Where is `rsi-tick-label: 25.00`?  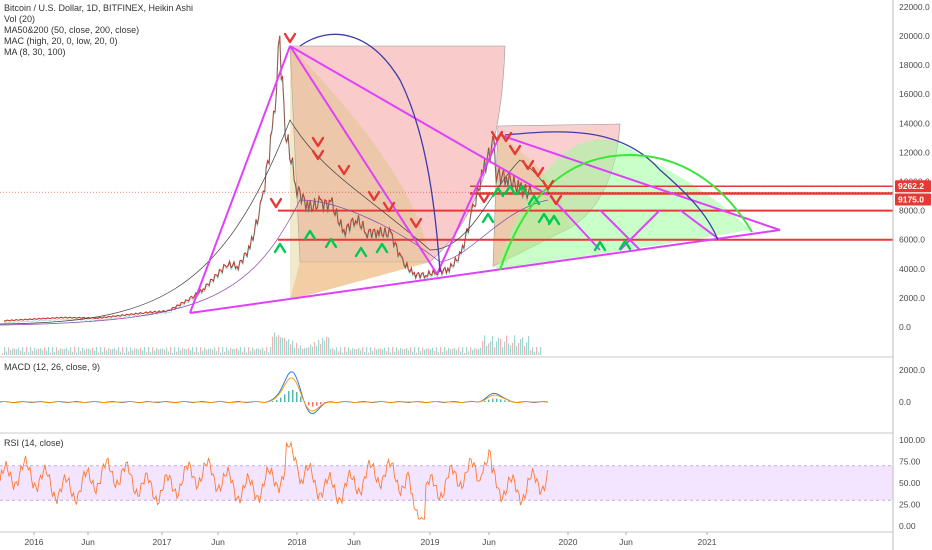
rsi-tick-label: 25.00 is located at coordinates (910, 505).